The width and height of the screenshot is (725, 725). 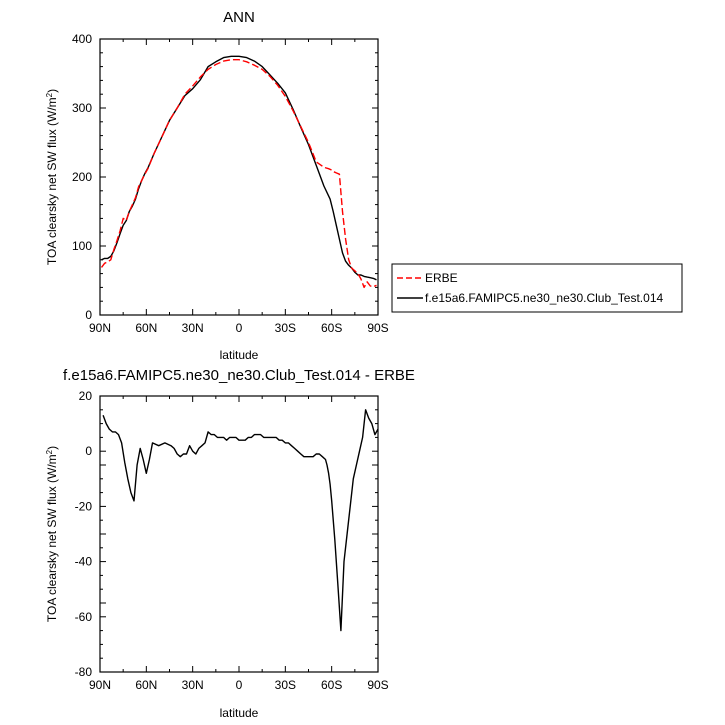 I want to click on top-y-axis-label-end: ), so click(x=52, y=91).